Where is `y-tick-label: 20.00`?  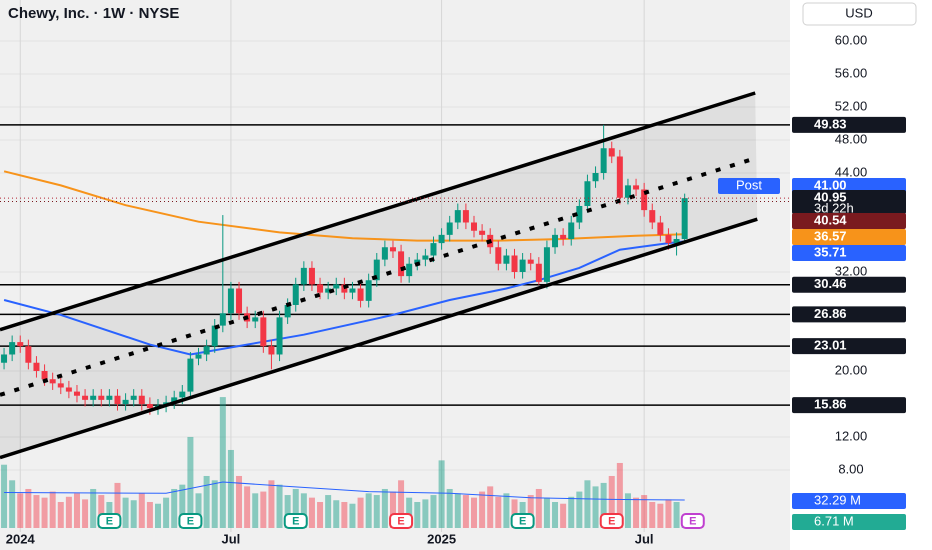
y-tick-label: 20.00 is located at coordinates (851, 369).